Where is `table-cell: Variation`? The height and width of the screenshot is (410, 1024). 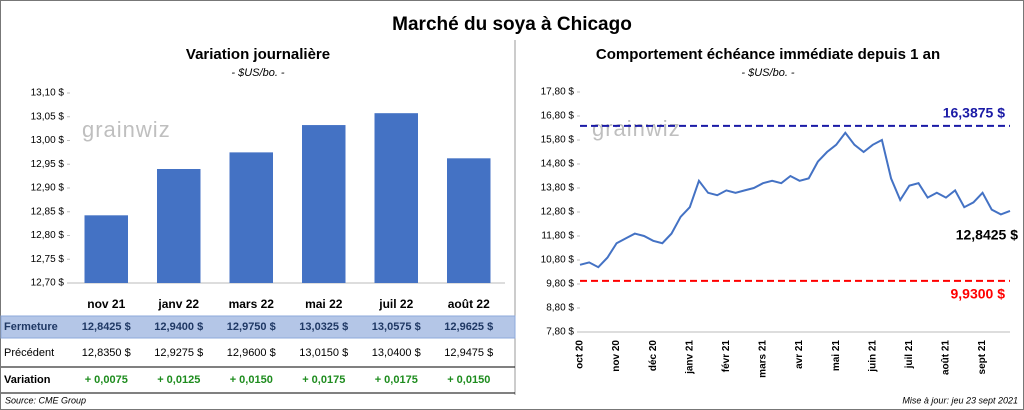
table-cell: Variation is located at coordinates (27, 380).